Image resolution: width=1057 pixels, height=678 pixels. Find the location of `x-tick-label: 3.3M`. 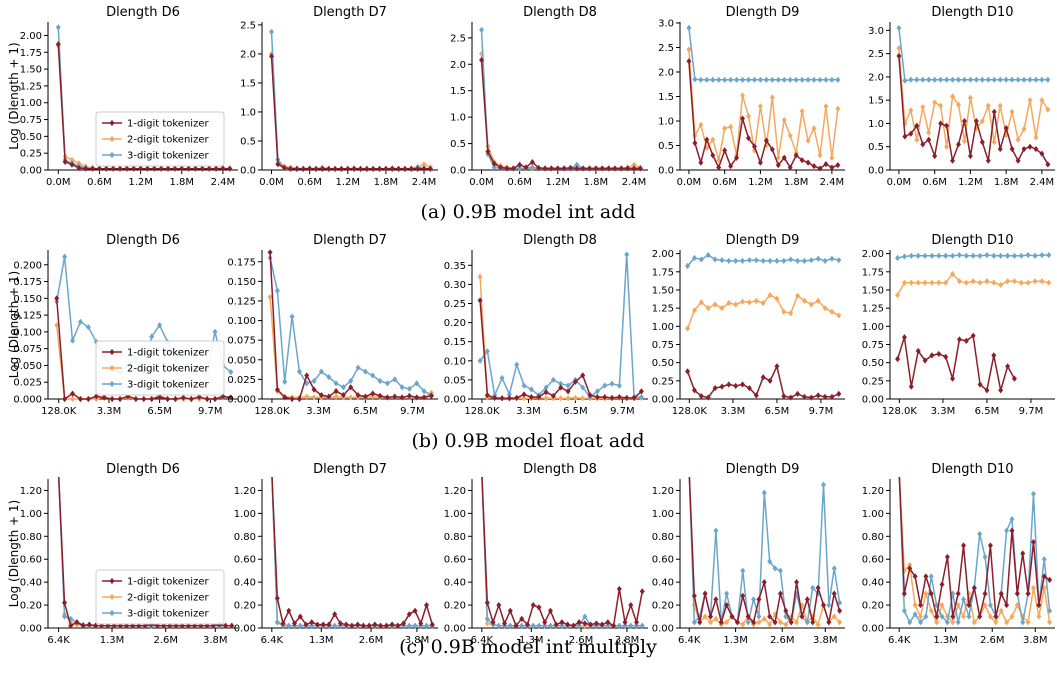

x-tick-label: 3.3M is located at coordinates (109, 411).